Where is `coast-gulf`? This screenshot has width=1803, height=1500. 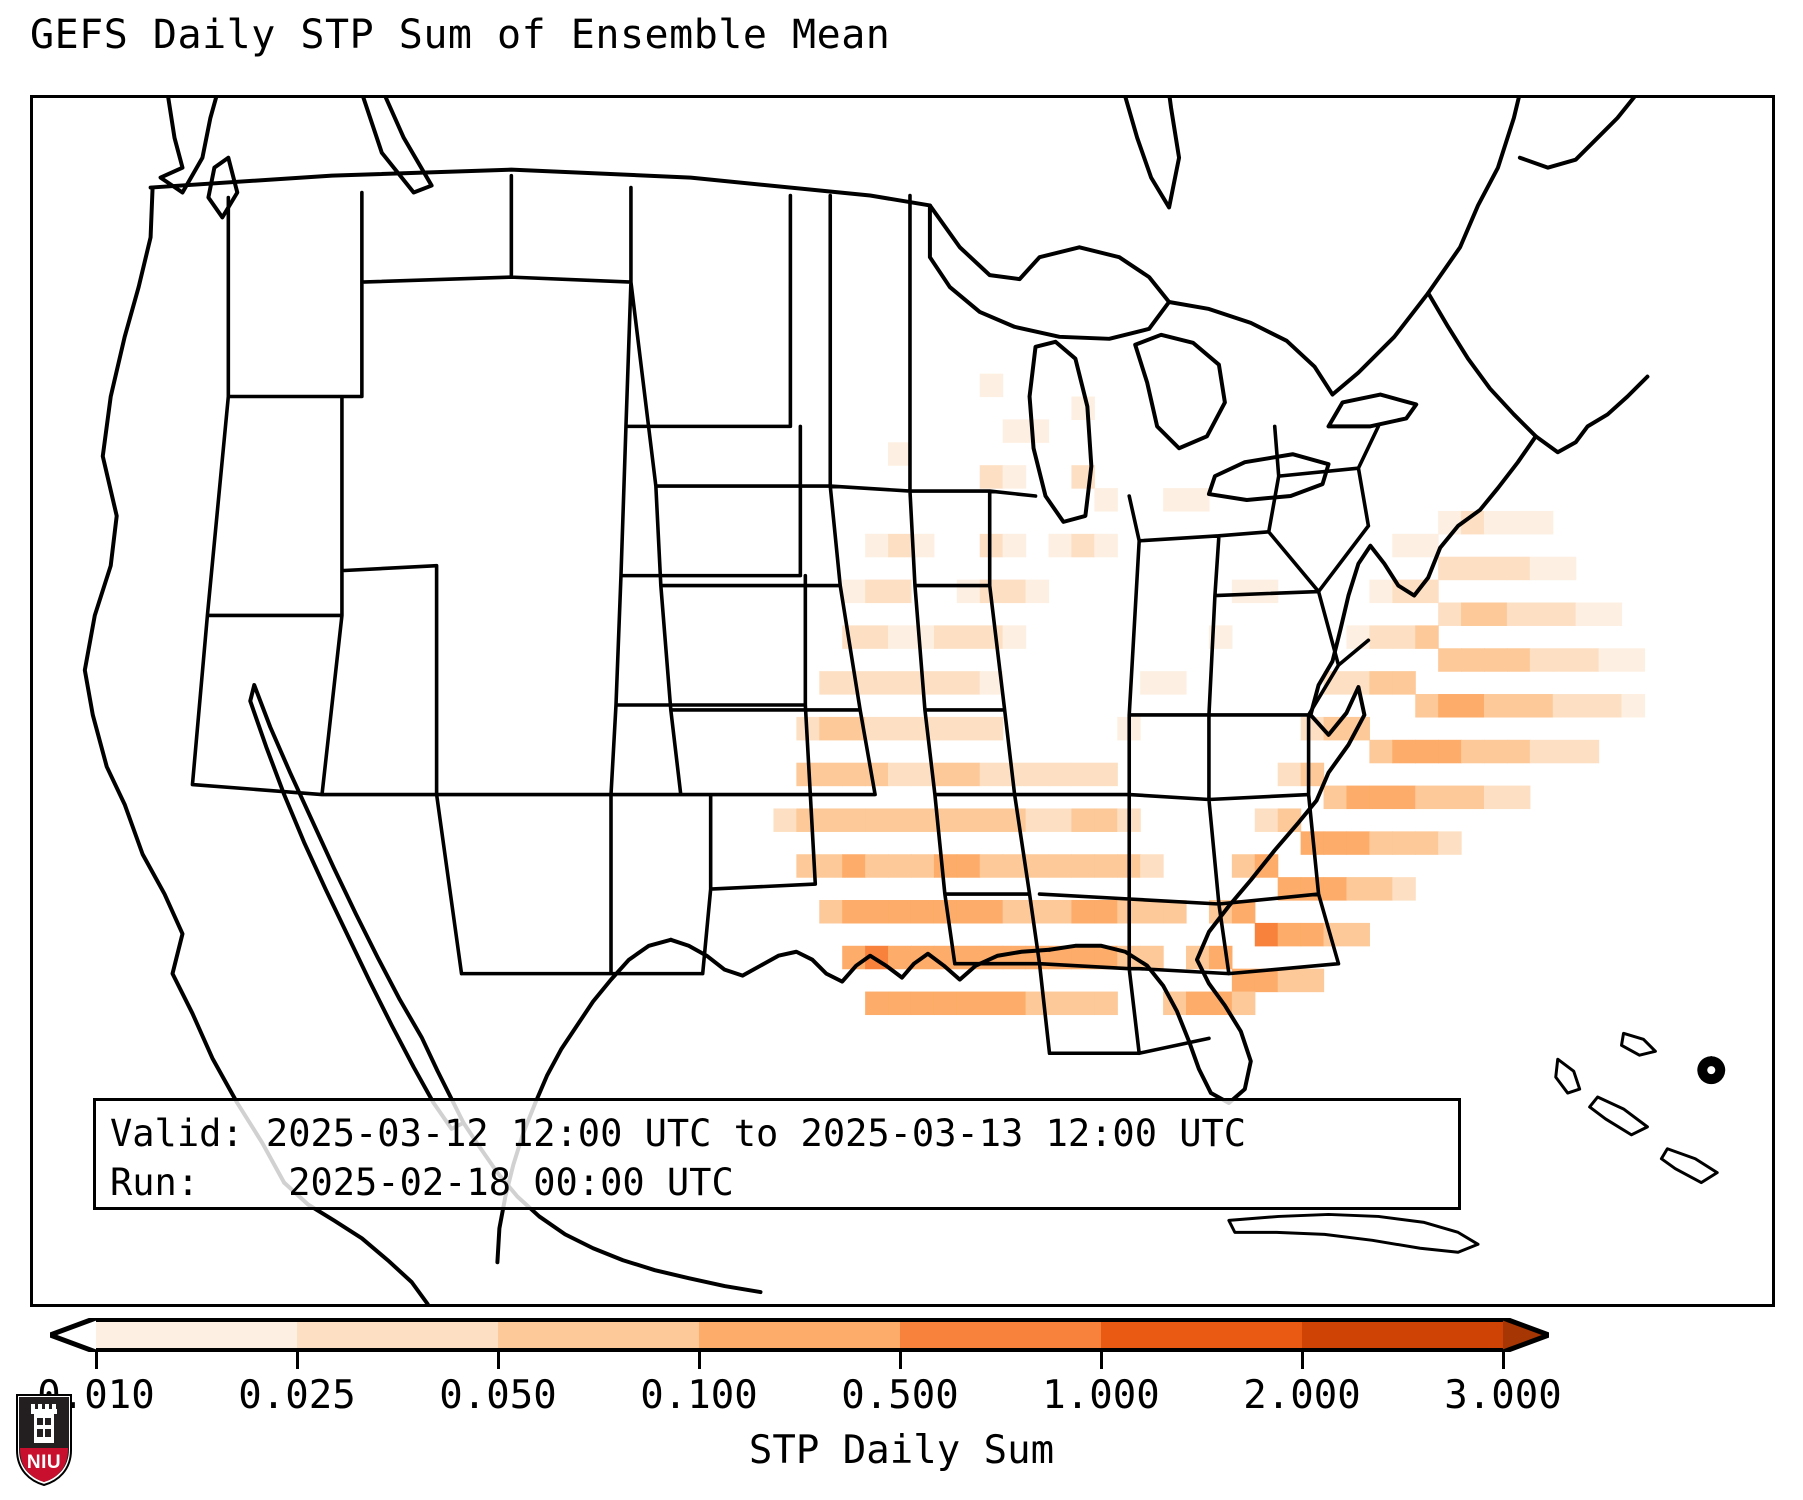 coast-gulf is located at coordinates (860, 960).